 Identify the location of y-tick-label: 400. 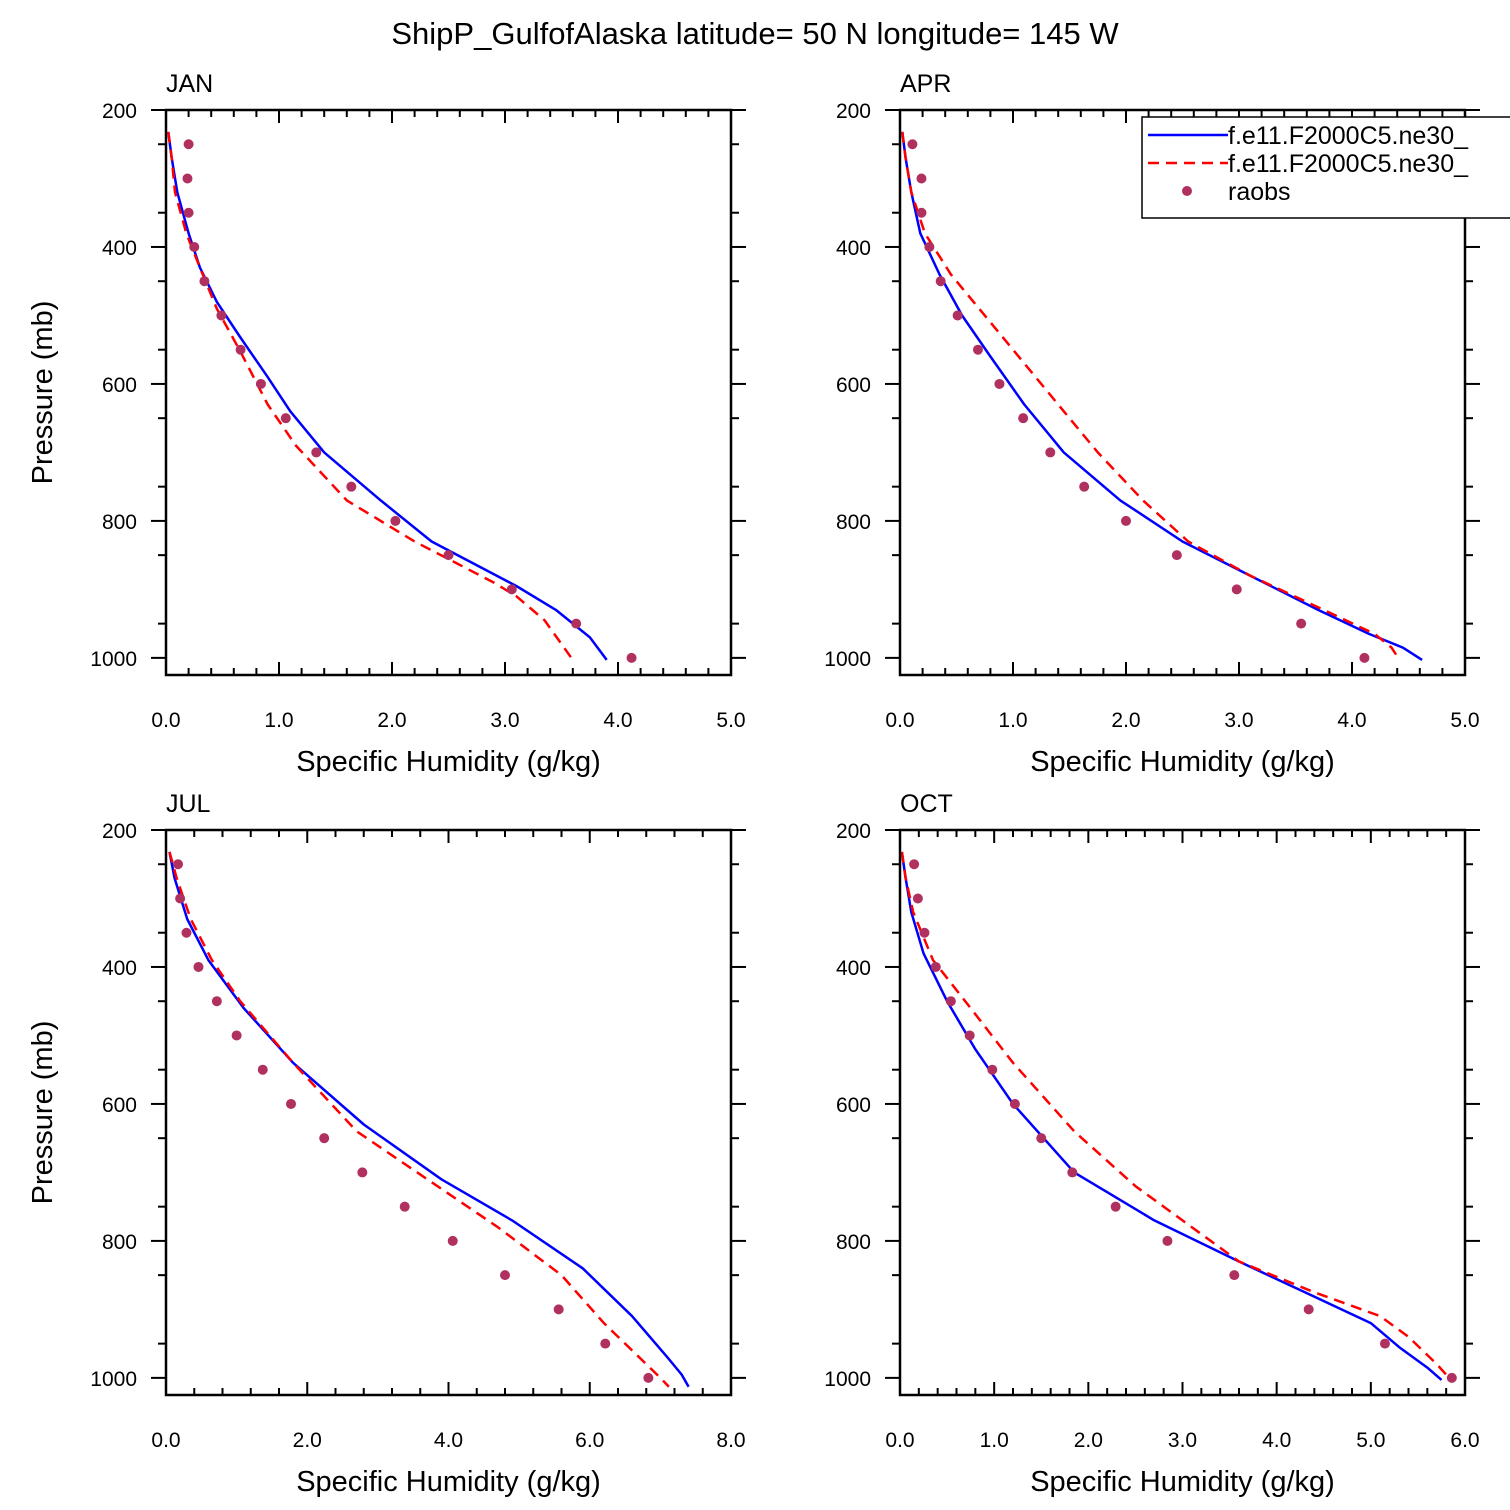
(119, 968).